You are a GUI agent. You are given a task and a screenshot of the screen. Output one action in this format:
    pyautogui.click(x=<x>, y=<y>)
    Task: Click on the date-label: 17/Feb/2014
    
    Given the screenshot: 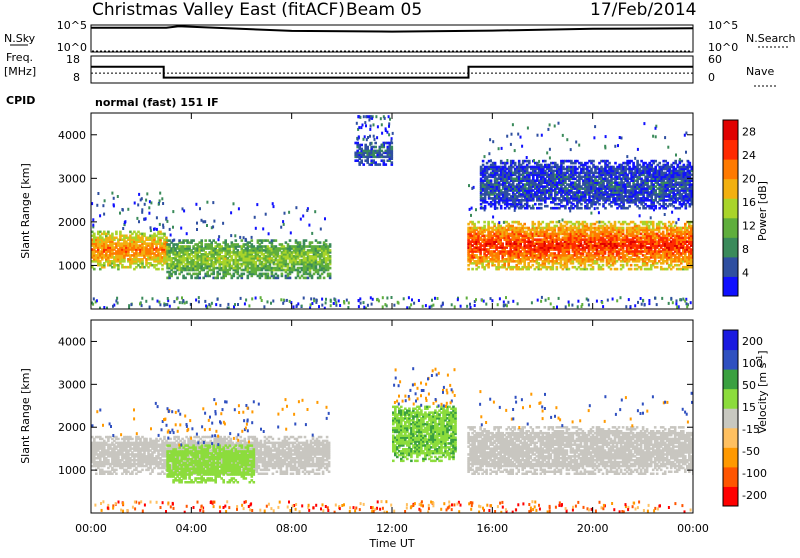 What is the action you would take?
    pyautogui.click(x=643, y=10)
    